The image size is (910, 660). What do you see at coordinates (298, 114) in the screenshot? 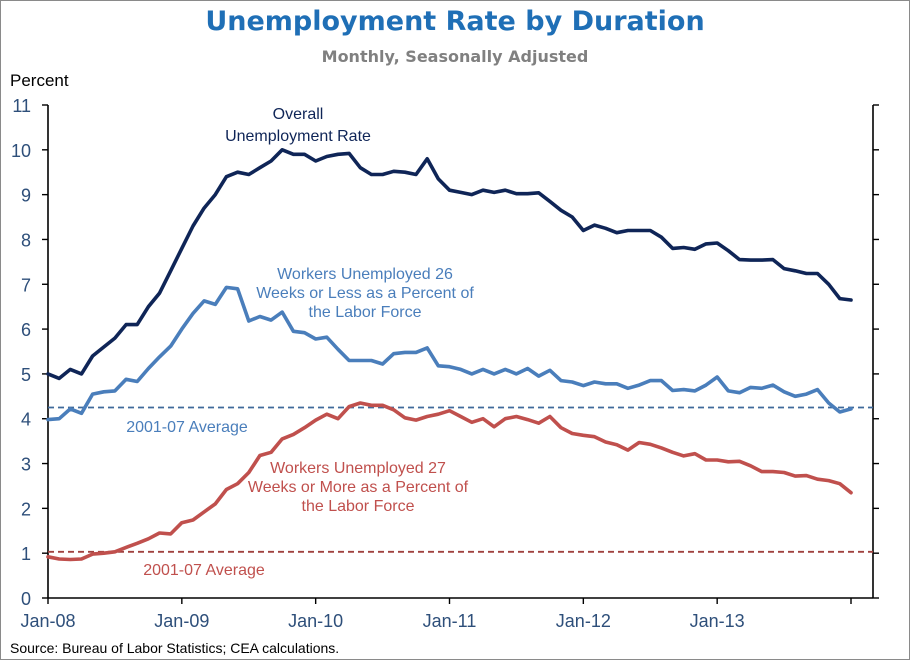
I see `annotation-overall: Overall` at bounding box center [298, 114].